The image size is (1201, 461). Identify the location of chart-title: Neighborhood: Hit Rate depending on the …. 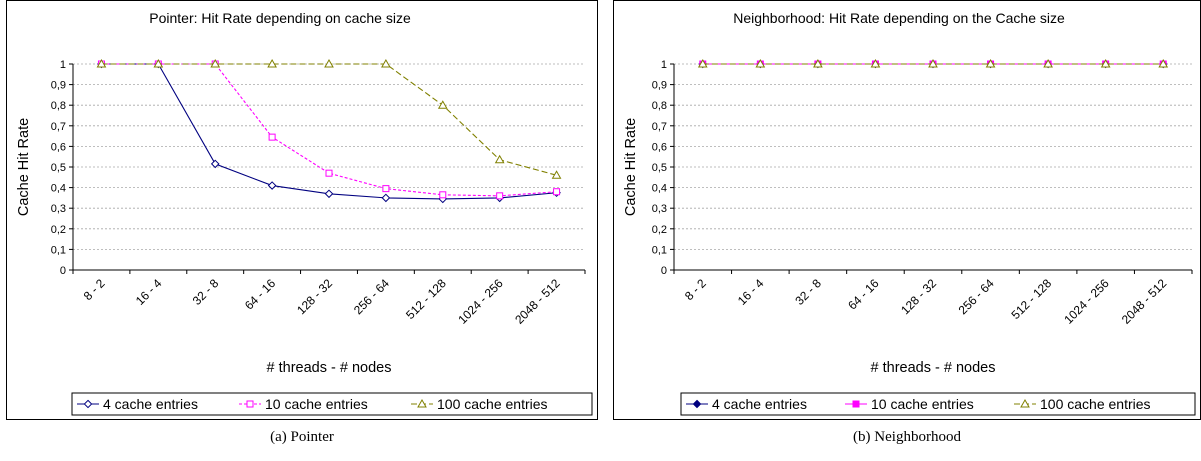
(899, 18).